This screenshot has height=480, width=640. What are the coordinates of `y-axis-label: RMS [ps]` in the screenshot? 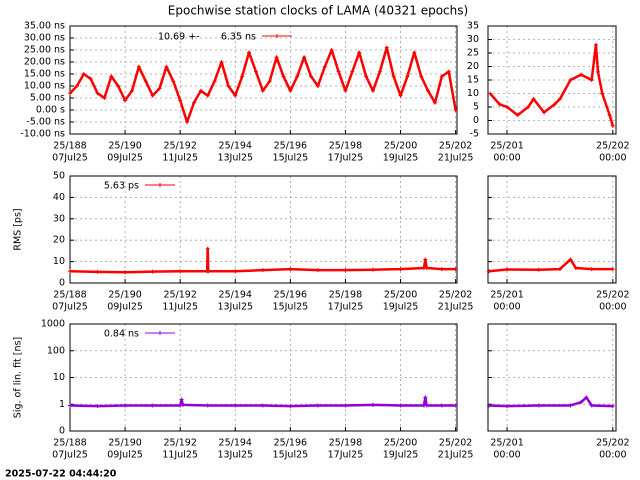 It's located at (18, 229).